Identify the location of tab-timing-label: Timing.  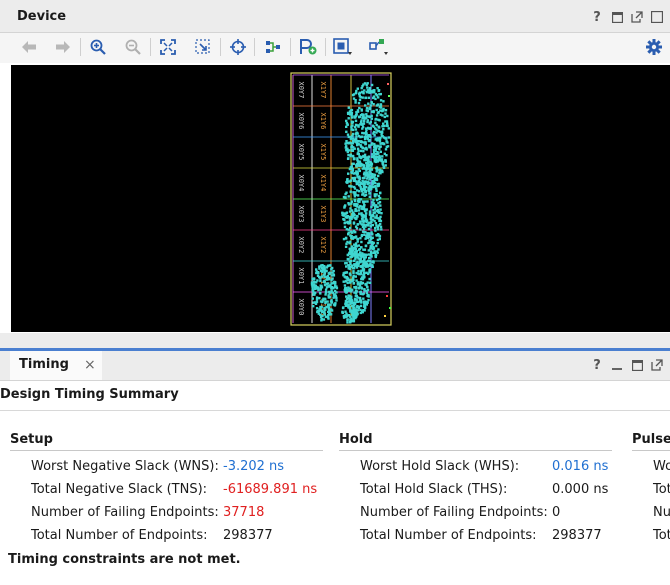
(44, 364).